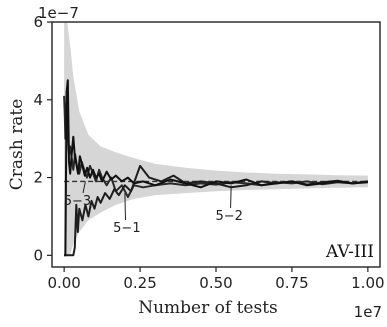 The image size is (387, 327). I want to click on y-axis-label: Crash rate, so click(17, 145).